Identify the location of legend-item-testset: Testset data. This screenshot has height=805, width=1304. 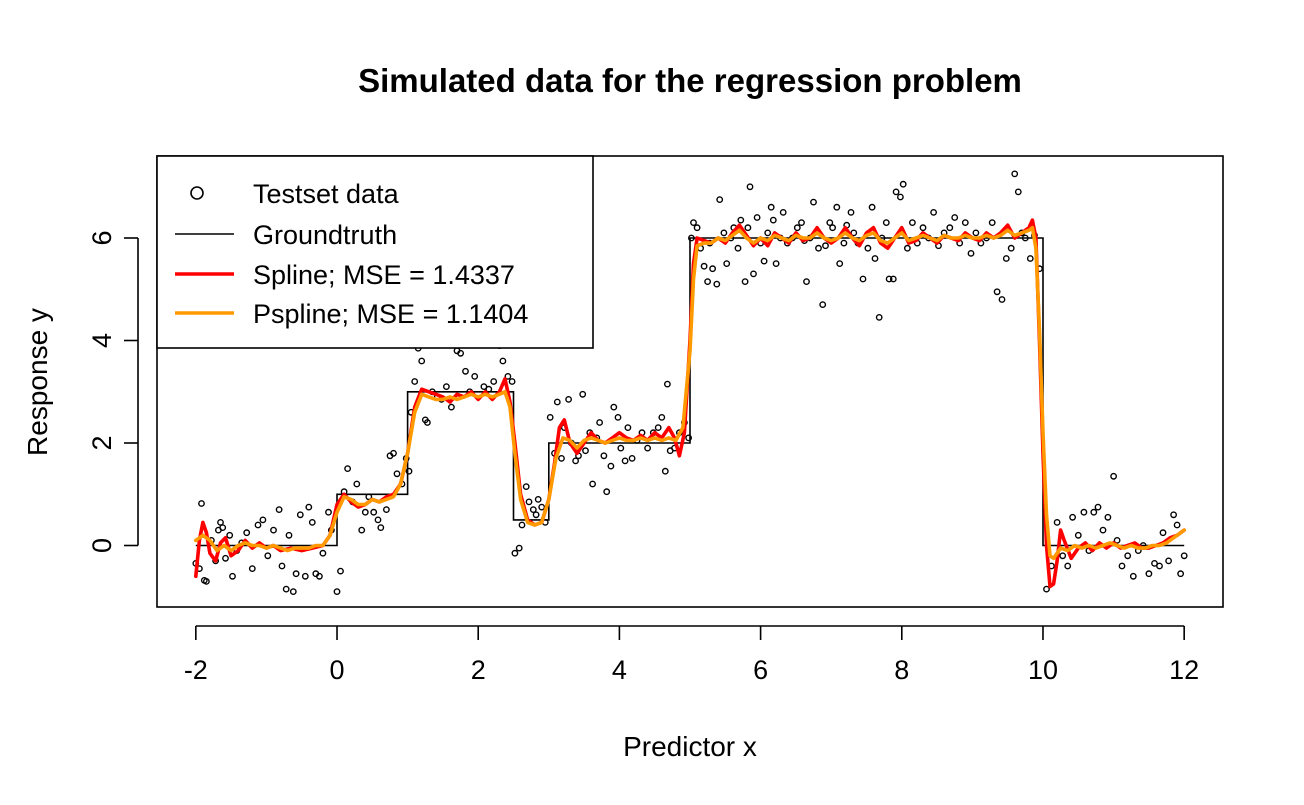
(295, 194).